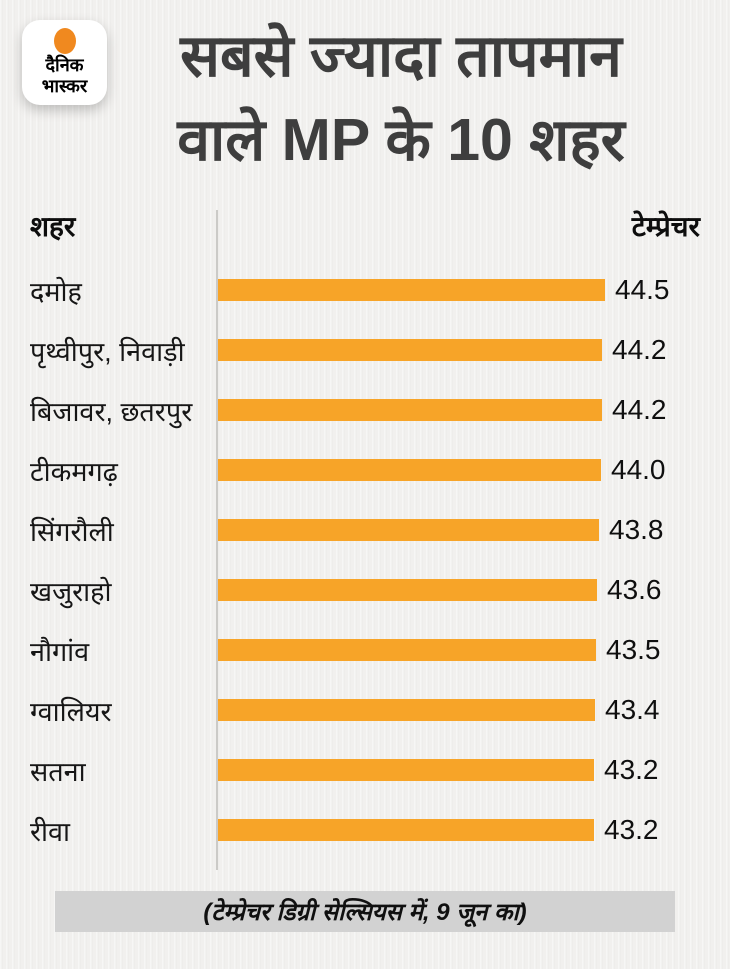 This screenshot has width=730, height=969. What do you see at coordinates (401, 56) in the screenshot?
I see `page-title-line1: सबसे ज्यादा तापमान` at bounding box center [401, 56].